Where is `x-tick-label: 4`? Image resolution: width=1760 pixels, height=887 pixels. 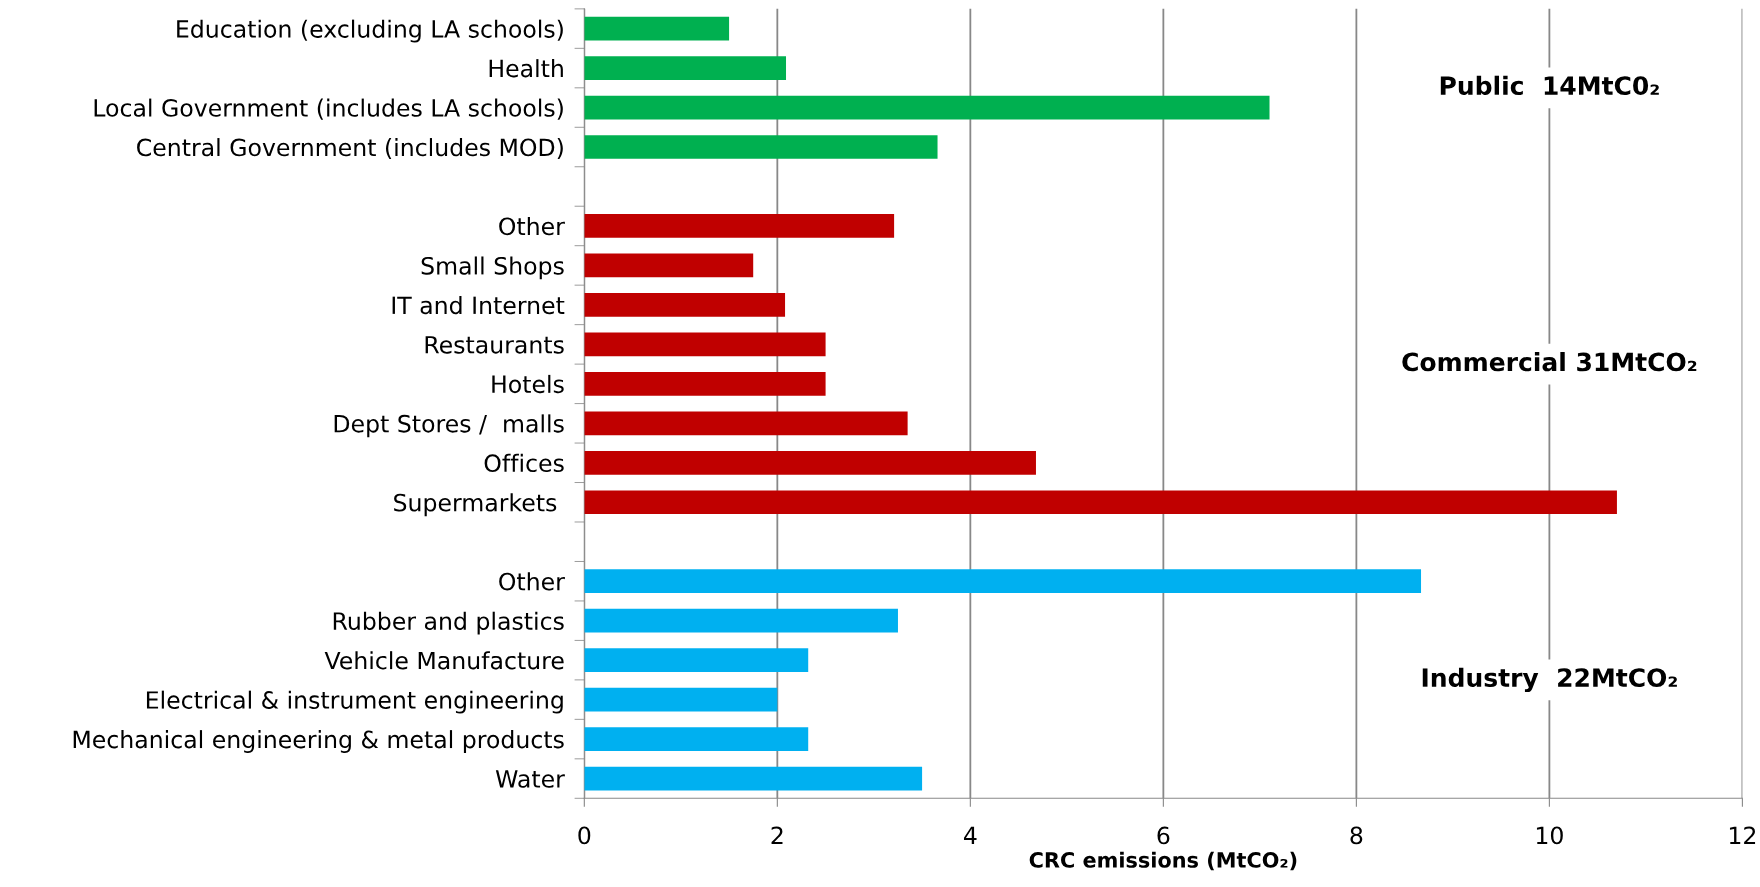 x-tick-label: 4 is located at coordinates (970, 835).